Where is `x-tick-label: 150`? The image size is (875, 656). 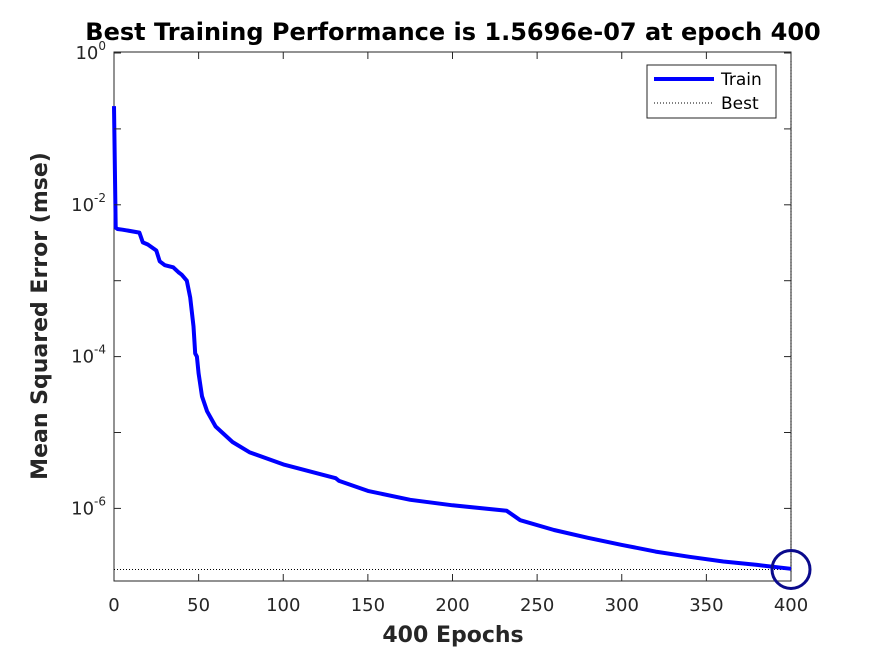 x-tick-label: 150 is located at coordinates (368, 605).